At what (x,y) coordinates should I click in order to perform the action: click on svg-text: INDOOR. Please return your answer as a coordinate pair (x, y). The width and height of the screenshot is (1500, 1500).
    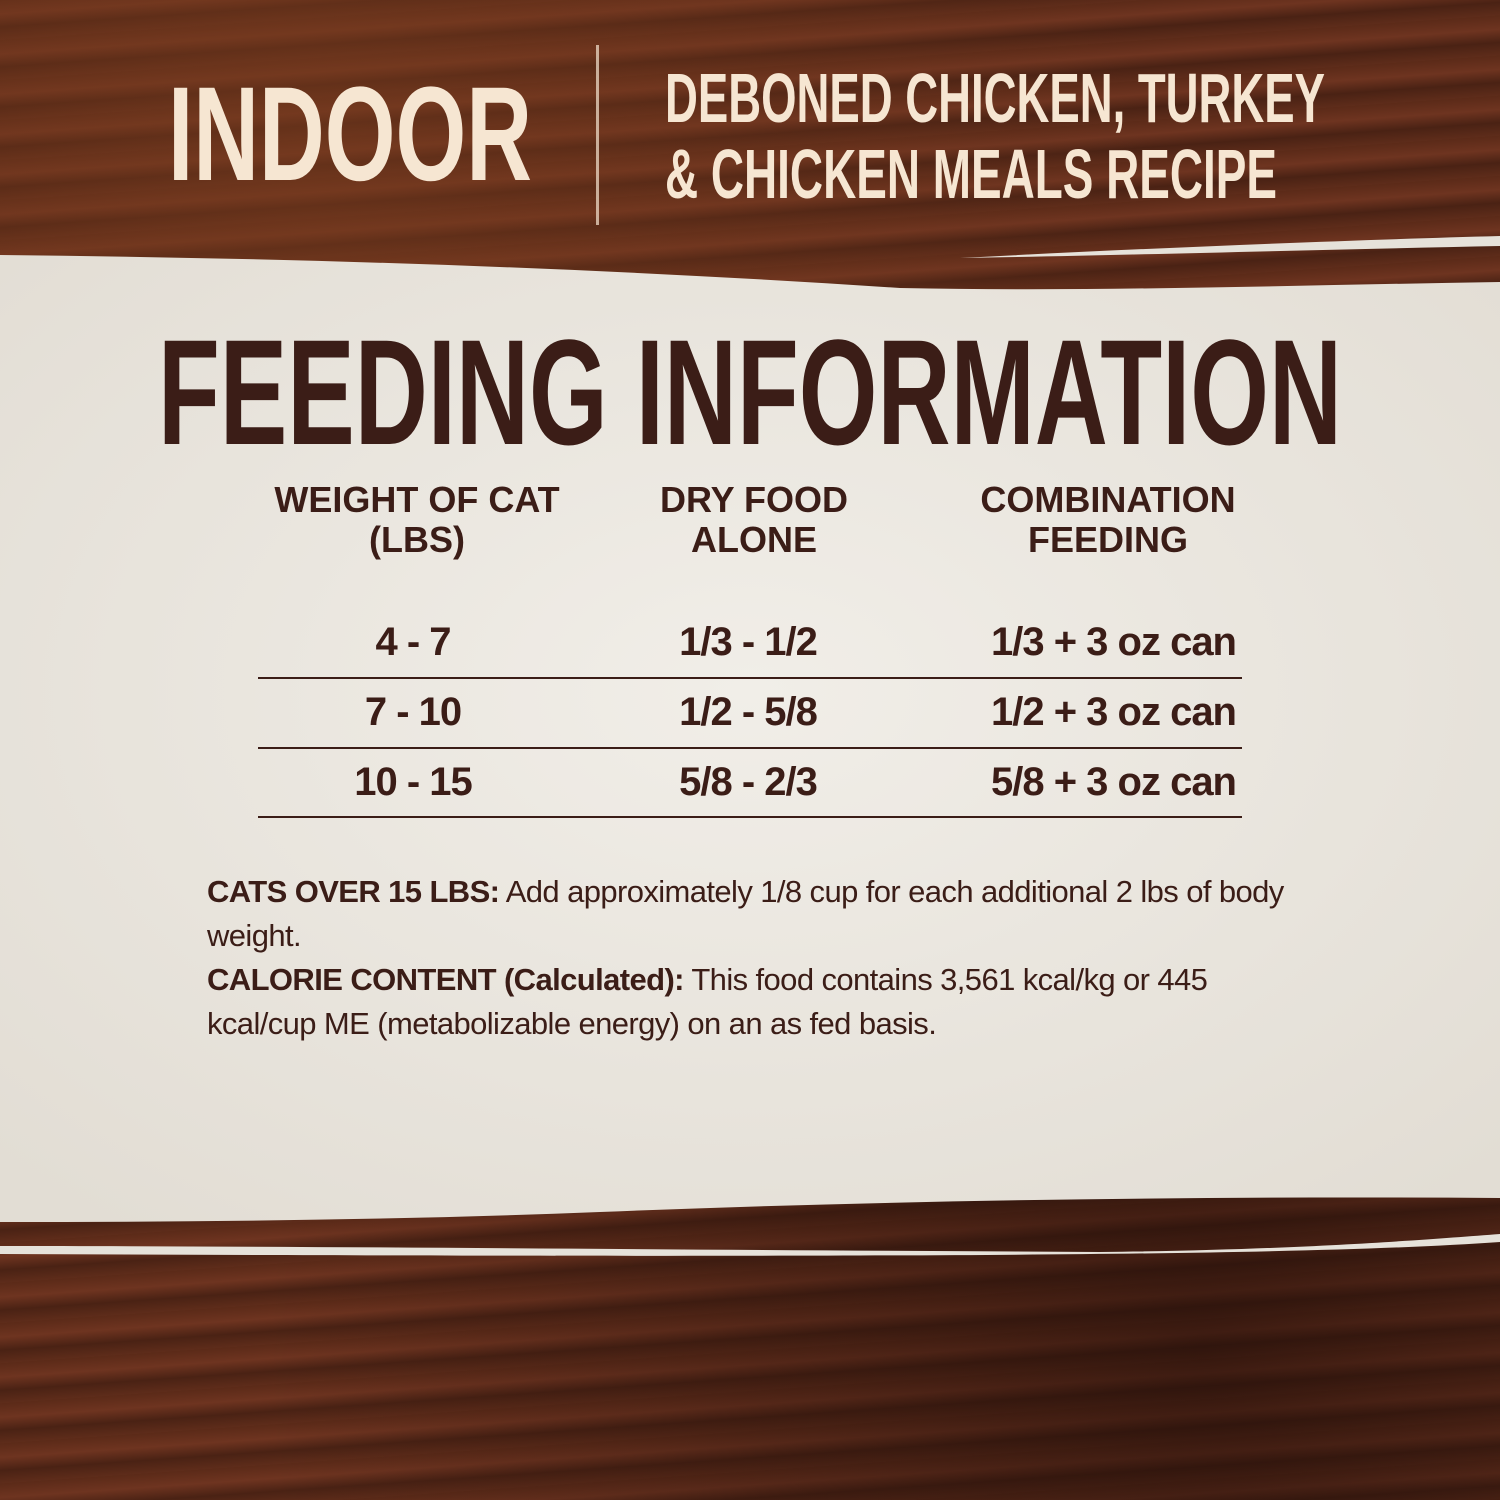
    Looking at the image, I should click on (350, 130).